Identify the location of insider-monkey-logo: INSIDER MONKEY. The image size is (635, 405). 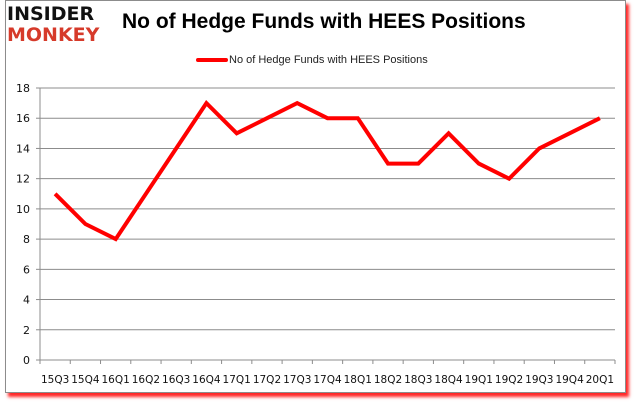
(59, 27).